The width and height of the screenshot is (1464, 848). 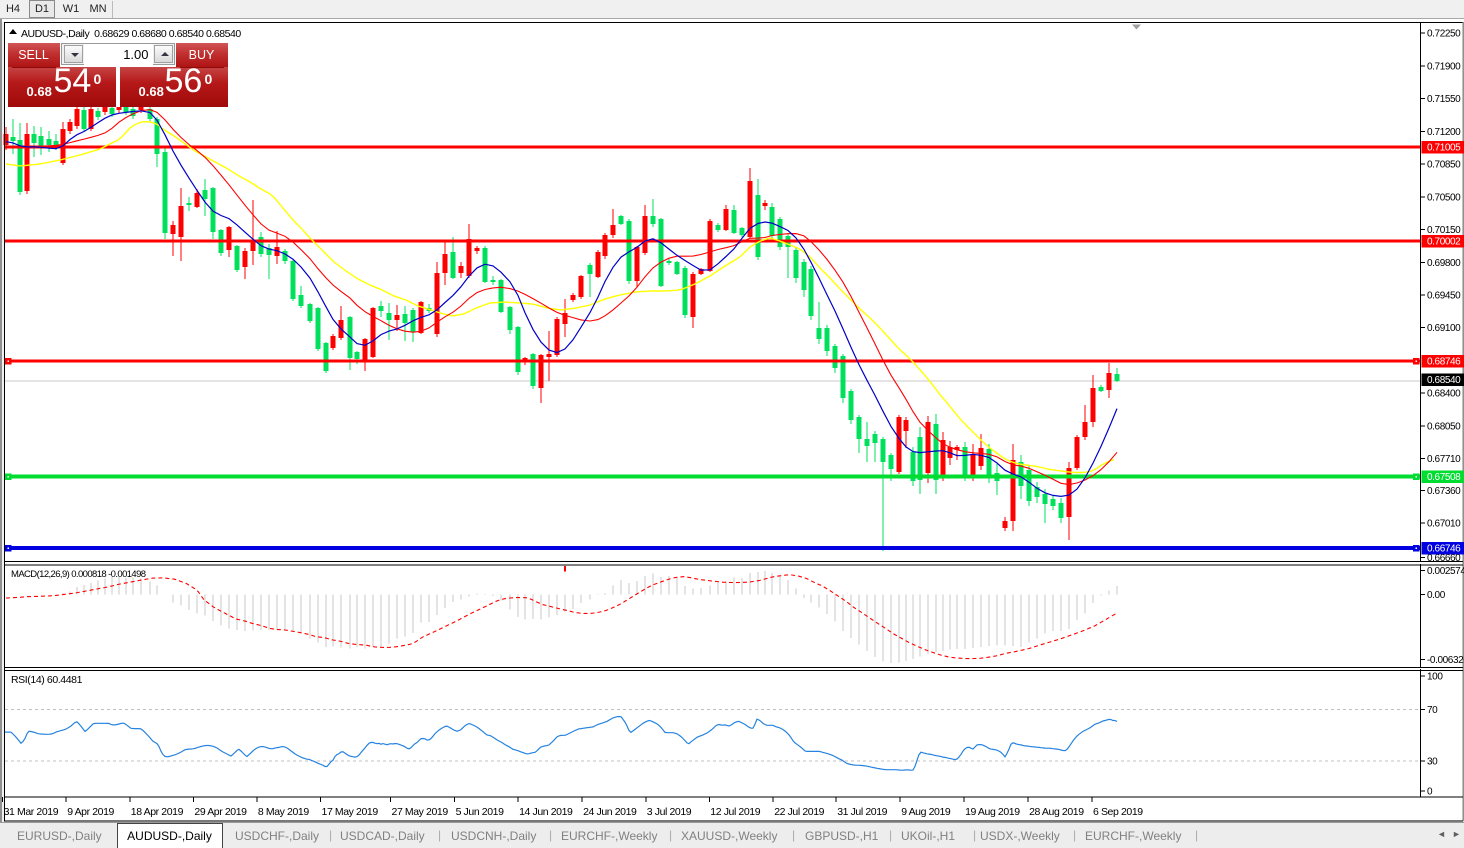 I want to click on svg-text: 6 Sep 2019, so click(x=1118, y=812).